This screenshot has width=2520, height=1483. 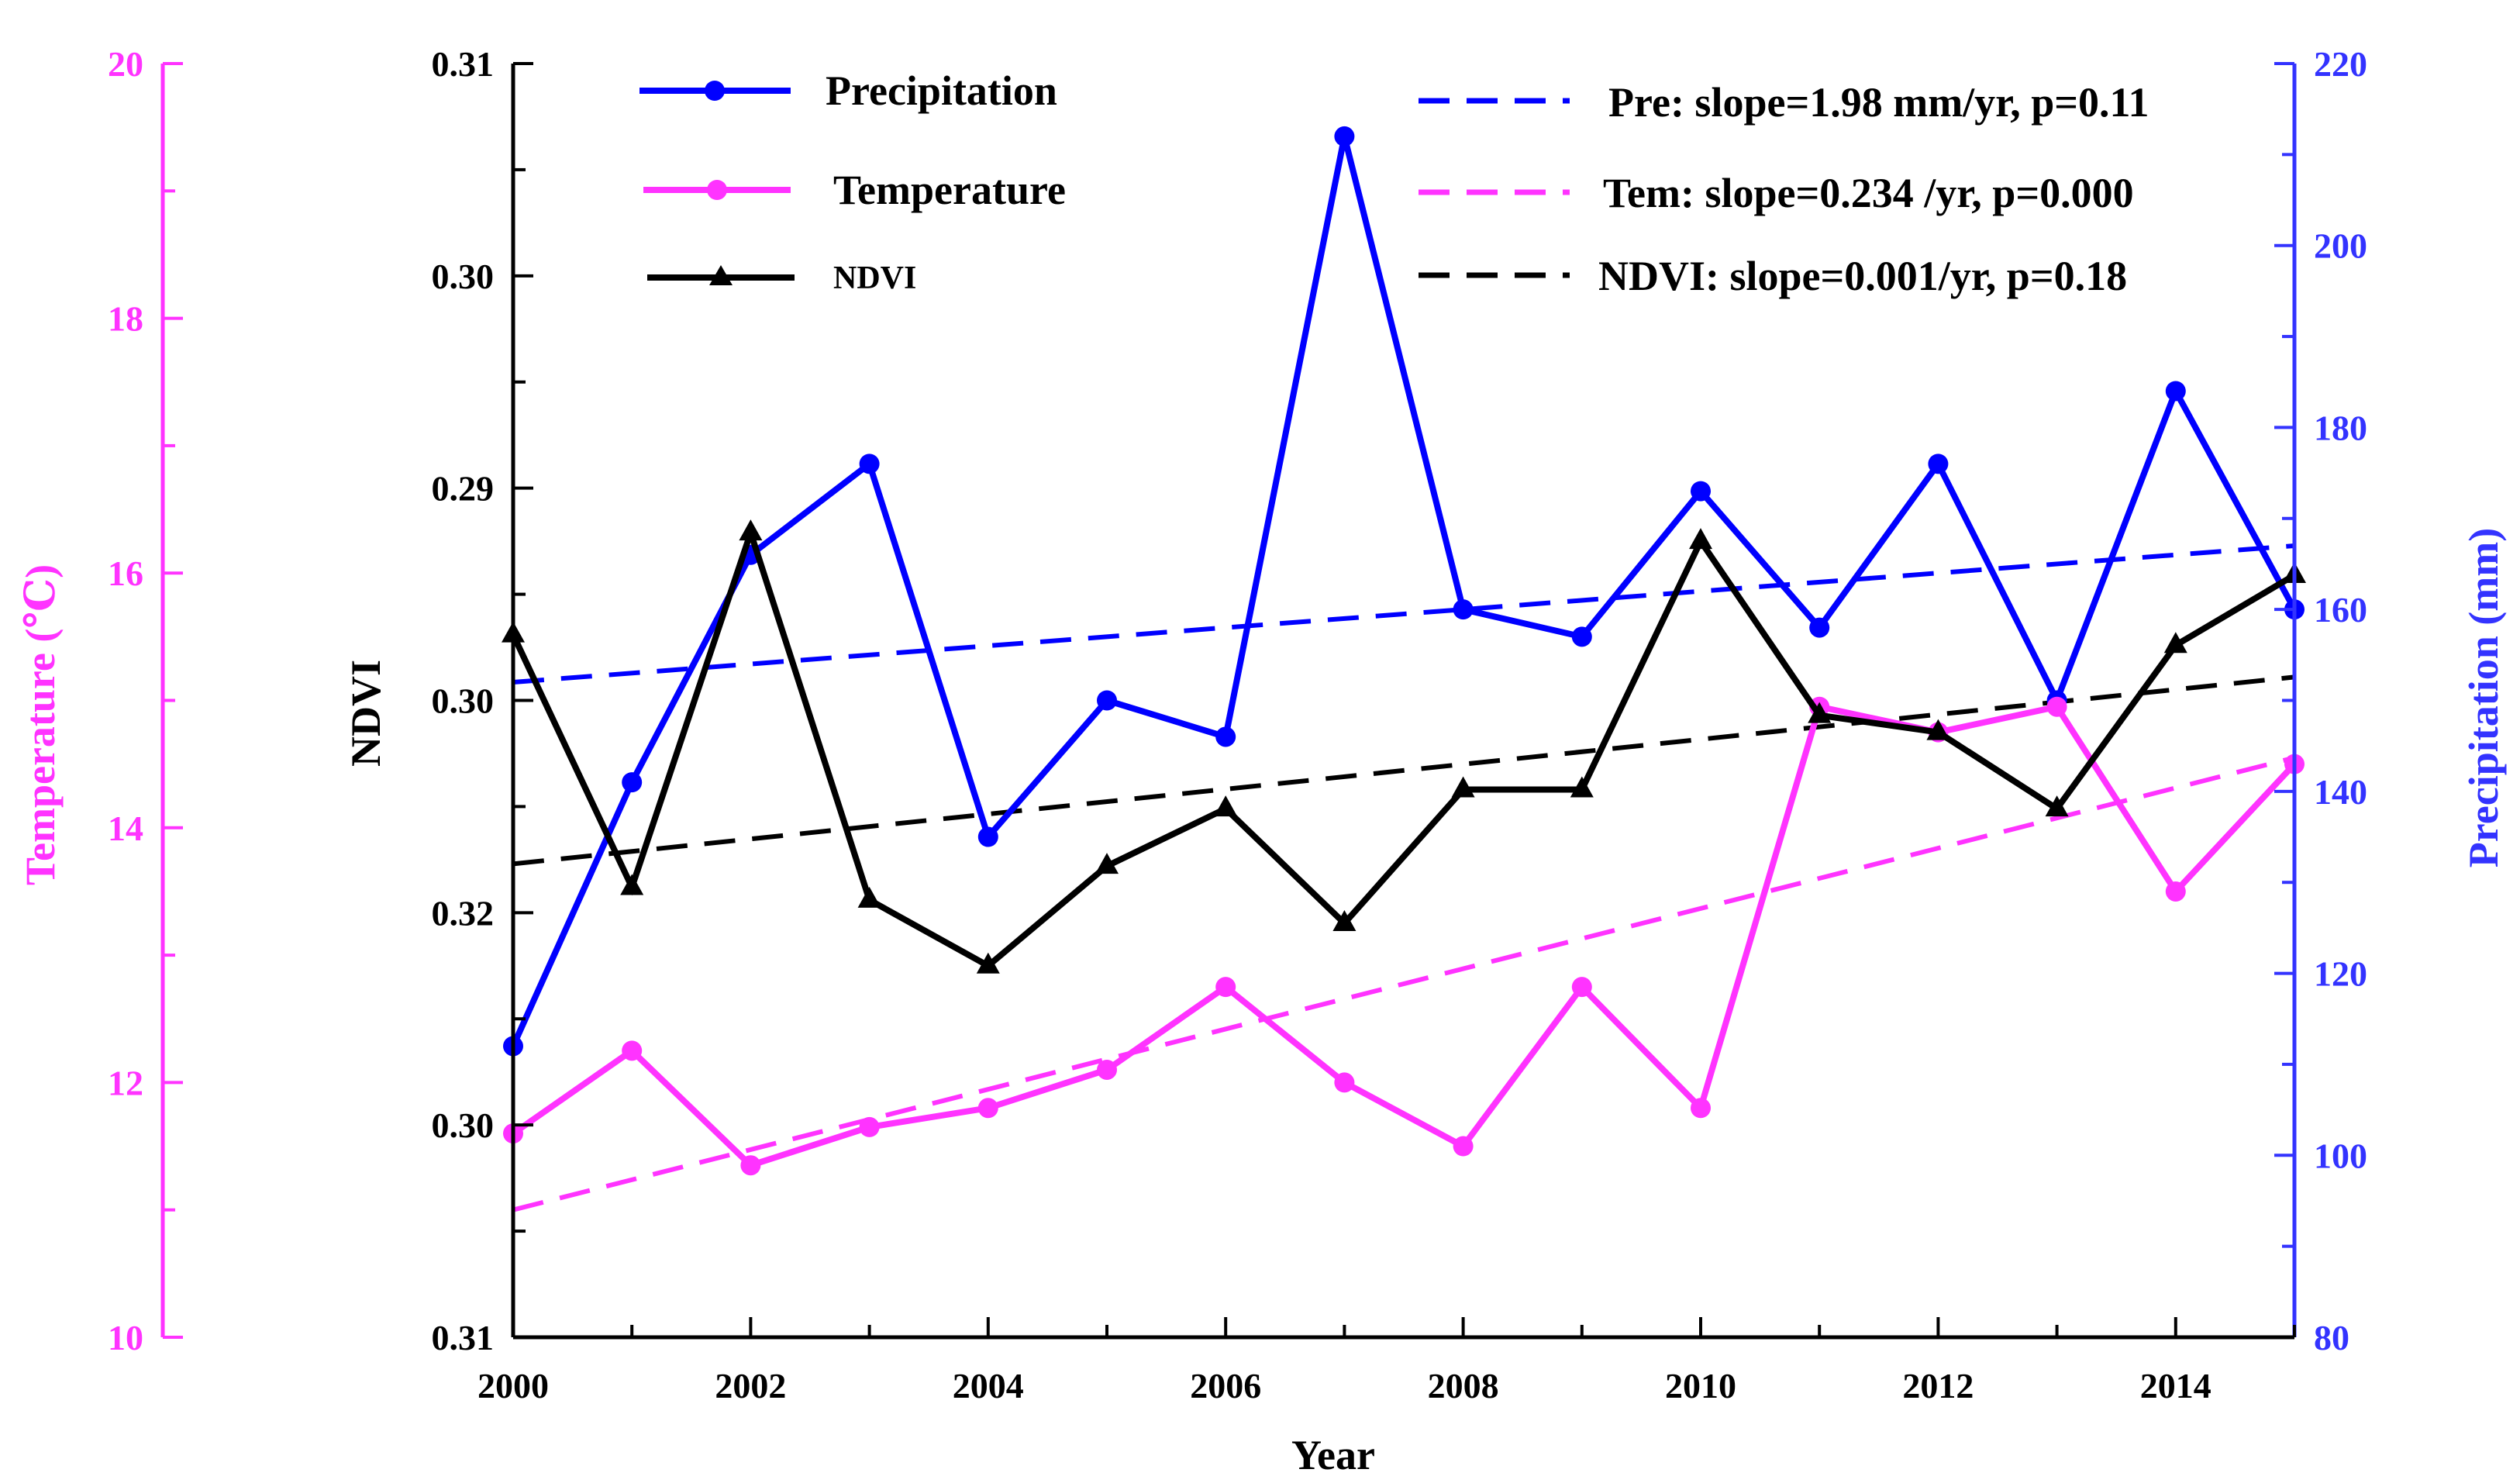 I want to click on x-tick-label: 2010, so click(x=1700, y=1385).